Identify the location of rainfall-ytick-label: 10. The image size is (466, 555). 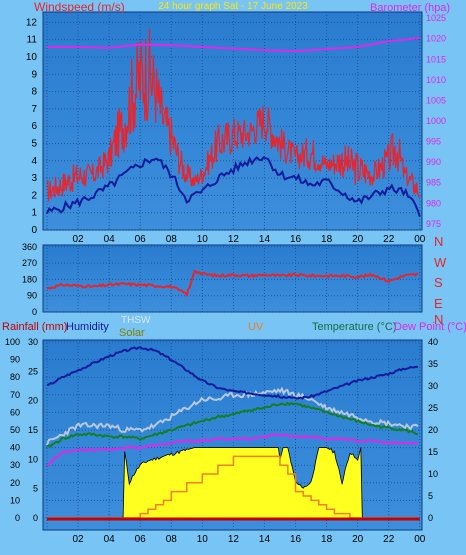
(33, 459).